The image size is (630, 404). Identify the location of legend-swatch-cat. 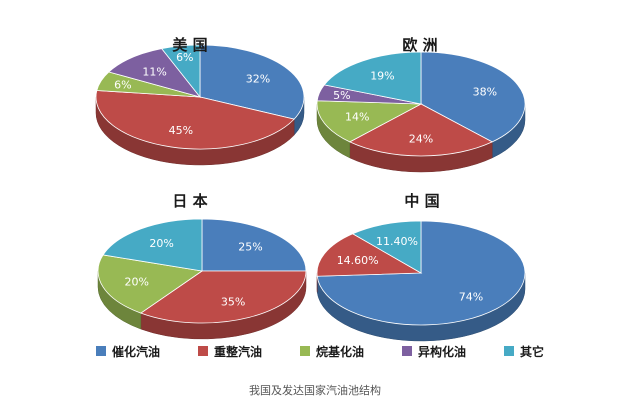
(101, 351).